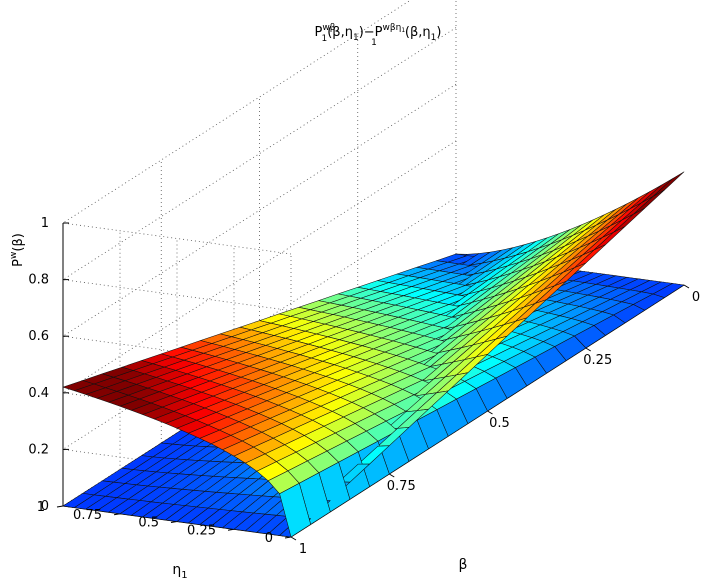 The width and height of the screenshot is (707, 585). What do you see at coordinates (303, 549) in the screenshot?
I see `x-tick-label: 1` at bounding box center [303, 549].